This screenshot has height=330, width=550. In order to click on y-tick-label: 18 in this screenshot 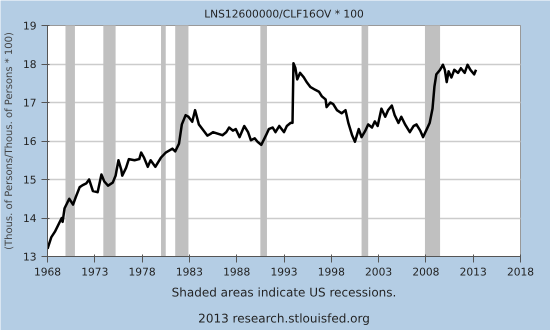, I will do `click(29, 64)`.